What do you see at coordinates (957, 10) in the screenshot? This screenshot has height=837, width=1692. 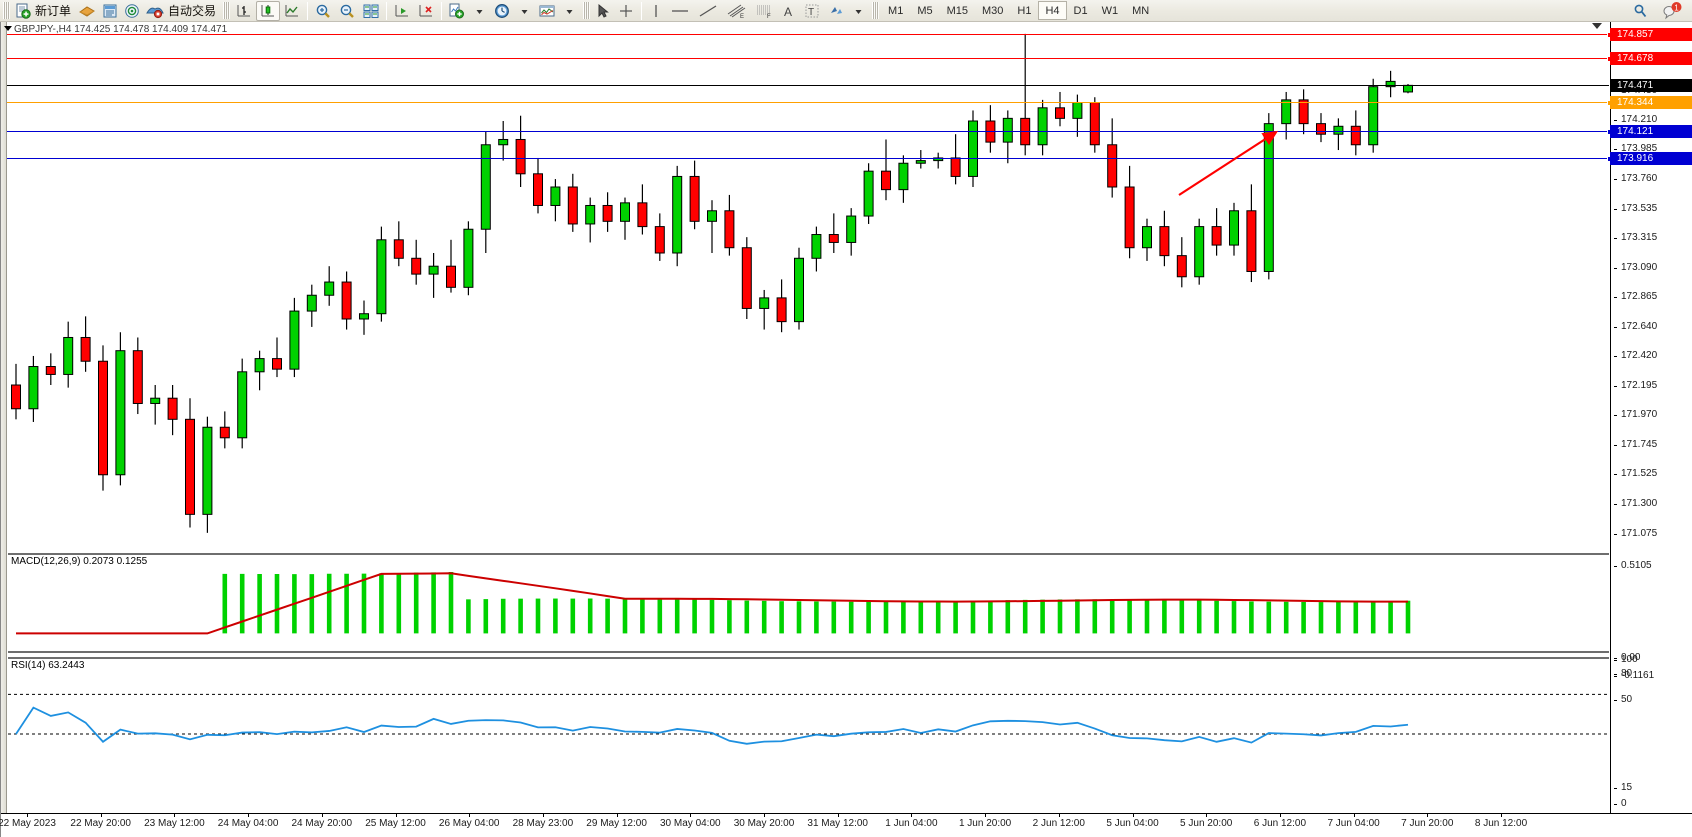 I see `timeframe-m15: M15` at bounding box center [957, 10].